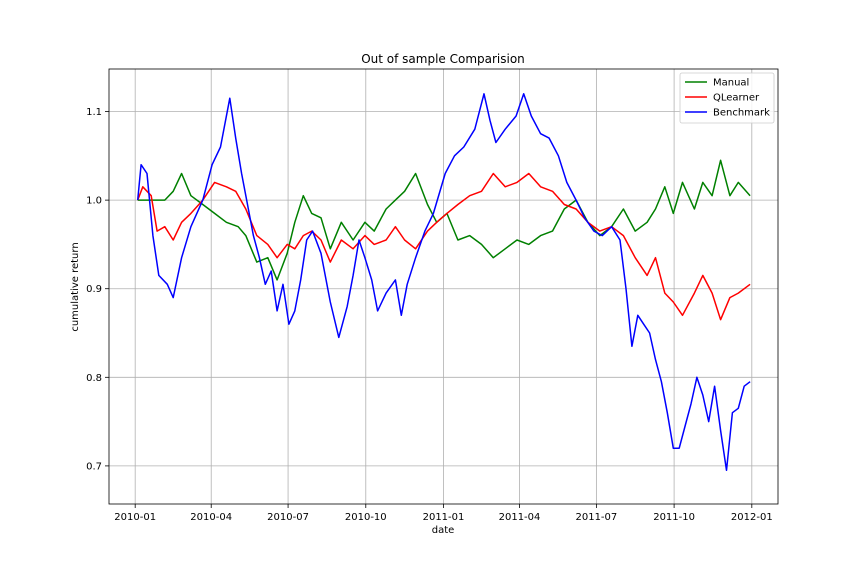  Describe the element at coordinates (741, 113) in the screenshot. I see `legend-label-benchmark: Benchmark` at that location.